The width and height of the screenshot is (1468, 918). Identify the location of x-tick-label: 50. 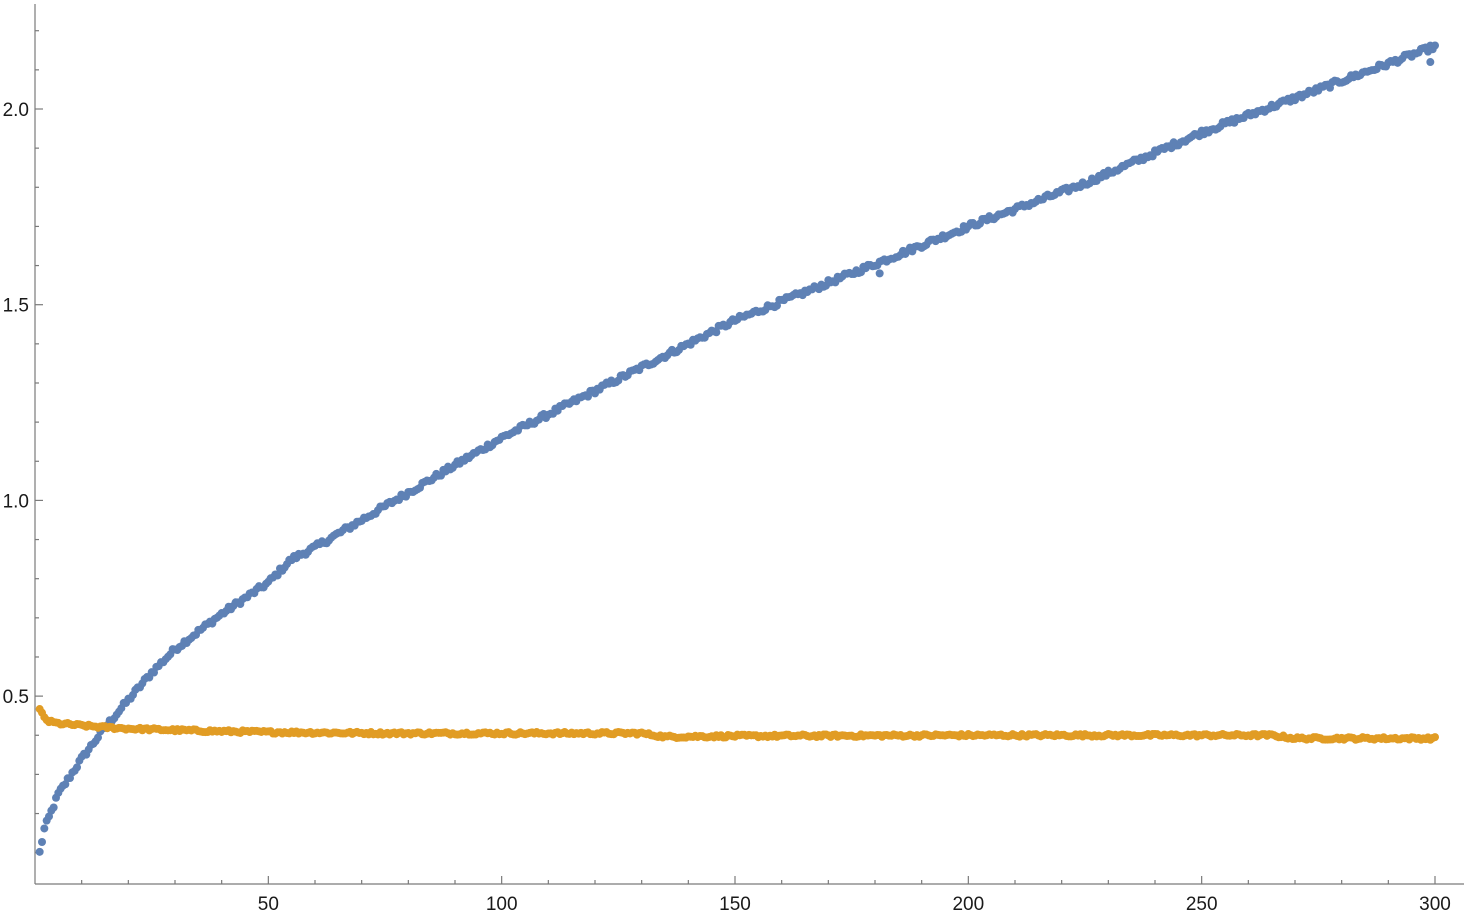
(268, 904).